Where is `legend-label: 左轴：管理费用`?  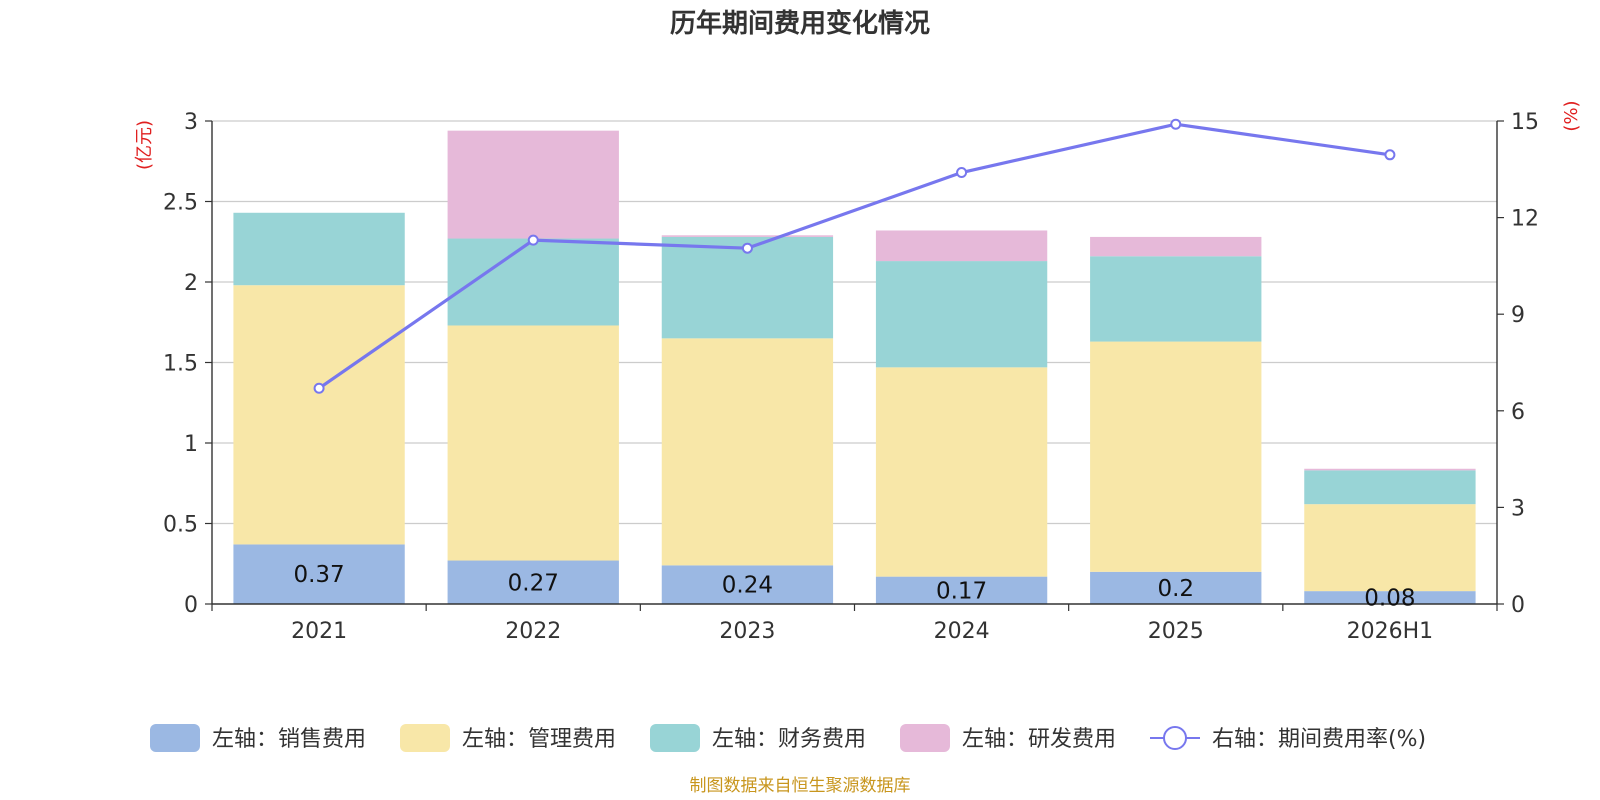
legend-label: 左轴：管理费用 is located at coordinates (539, 739).